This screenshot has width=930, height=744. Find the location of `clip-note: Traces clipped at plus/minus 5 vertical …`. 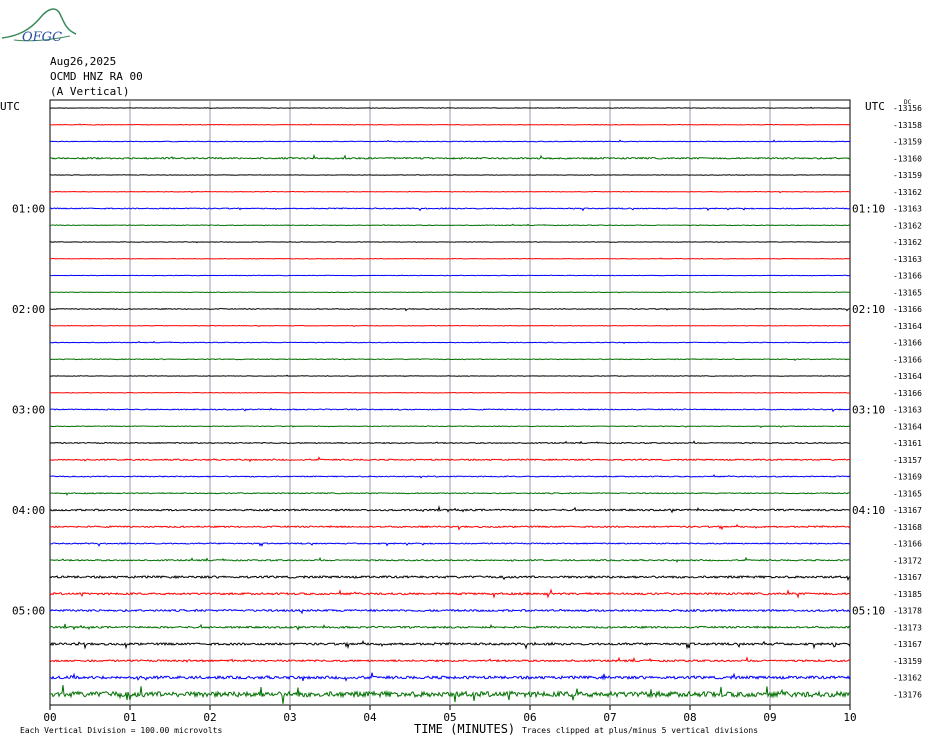

clip-note: Traces clipped at plus/minus 5 vertical … is located at coordinates (640, 730).